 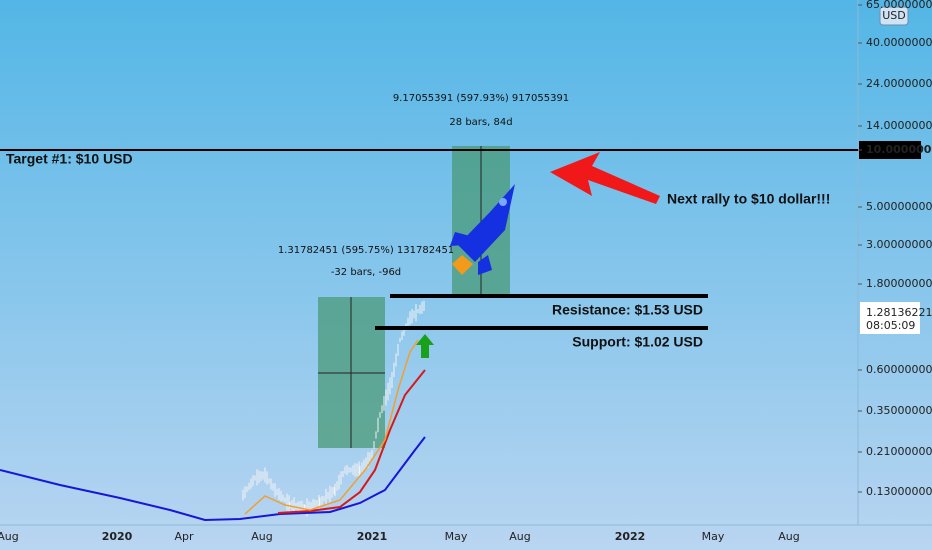 I want to click on rally-label: Next rally to $10 dollar!!!, so click(x=748, y=199).